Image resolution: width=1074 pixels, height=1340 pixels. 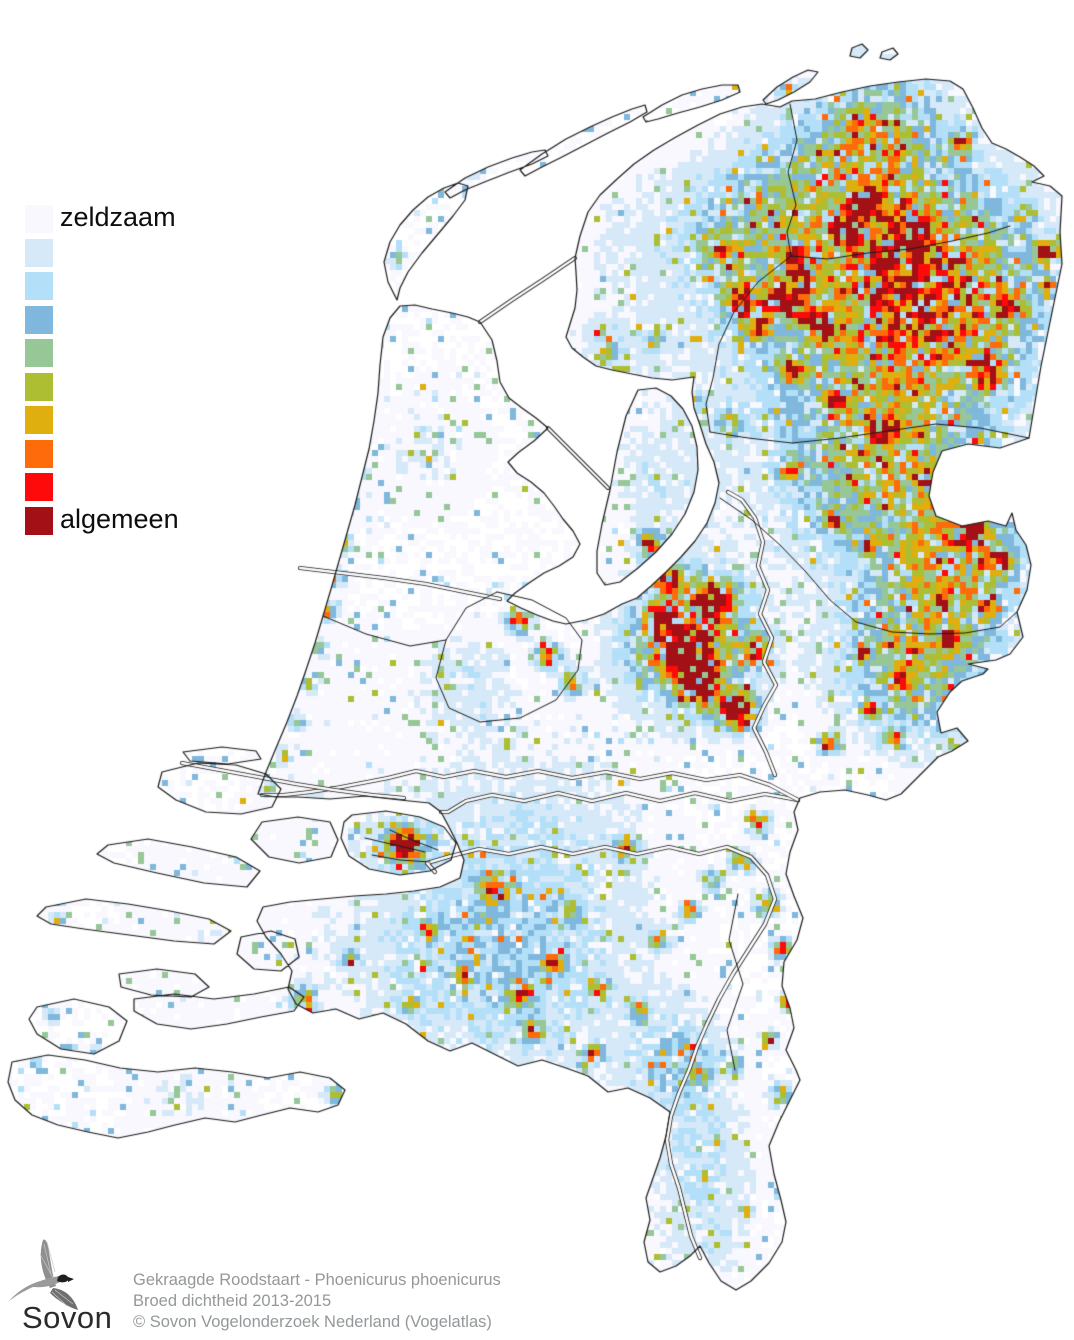 I want to click on legend-label-common: algemeen, so click(x=119, y=519).